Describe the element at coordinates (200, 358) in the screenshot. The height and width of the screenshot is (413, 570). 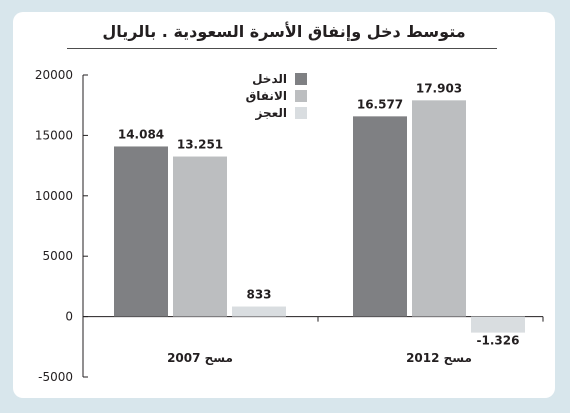
I see `x-category-label: مسح 2007` at that location.